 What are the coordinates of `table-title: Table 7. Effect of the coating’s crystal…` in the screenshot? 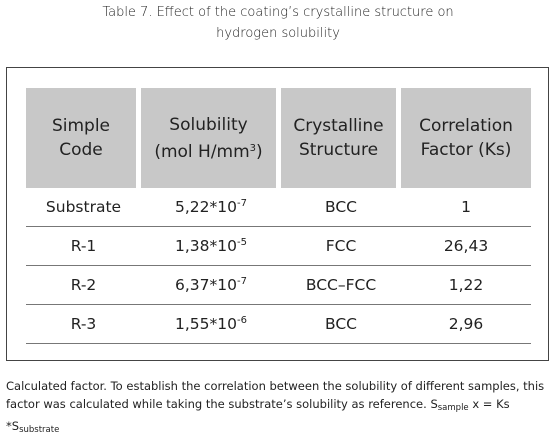 It's located at (278, 23).